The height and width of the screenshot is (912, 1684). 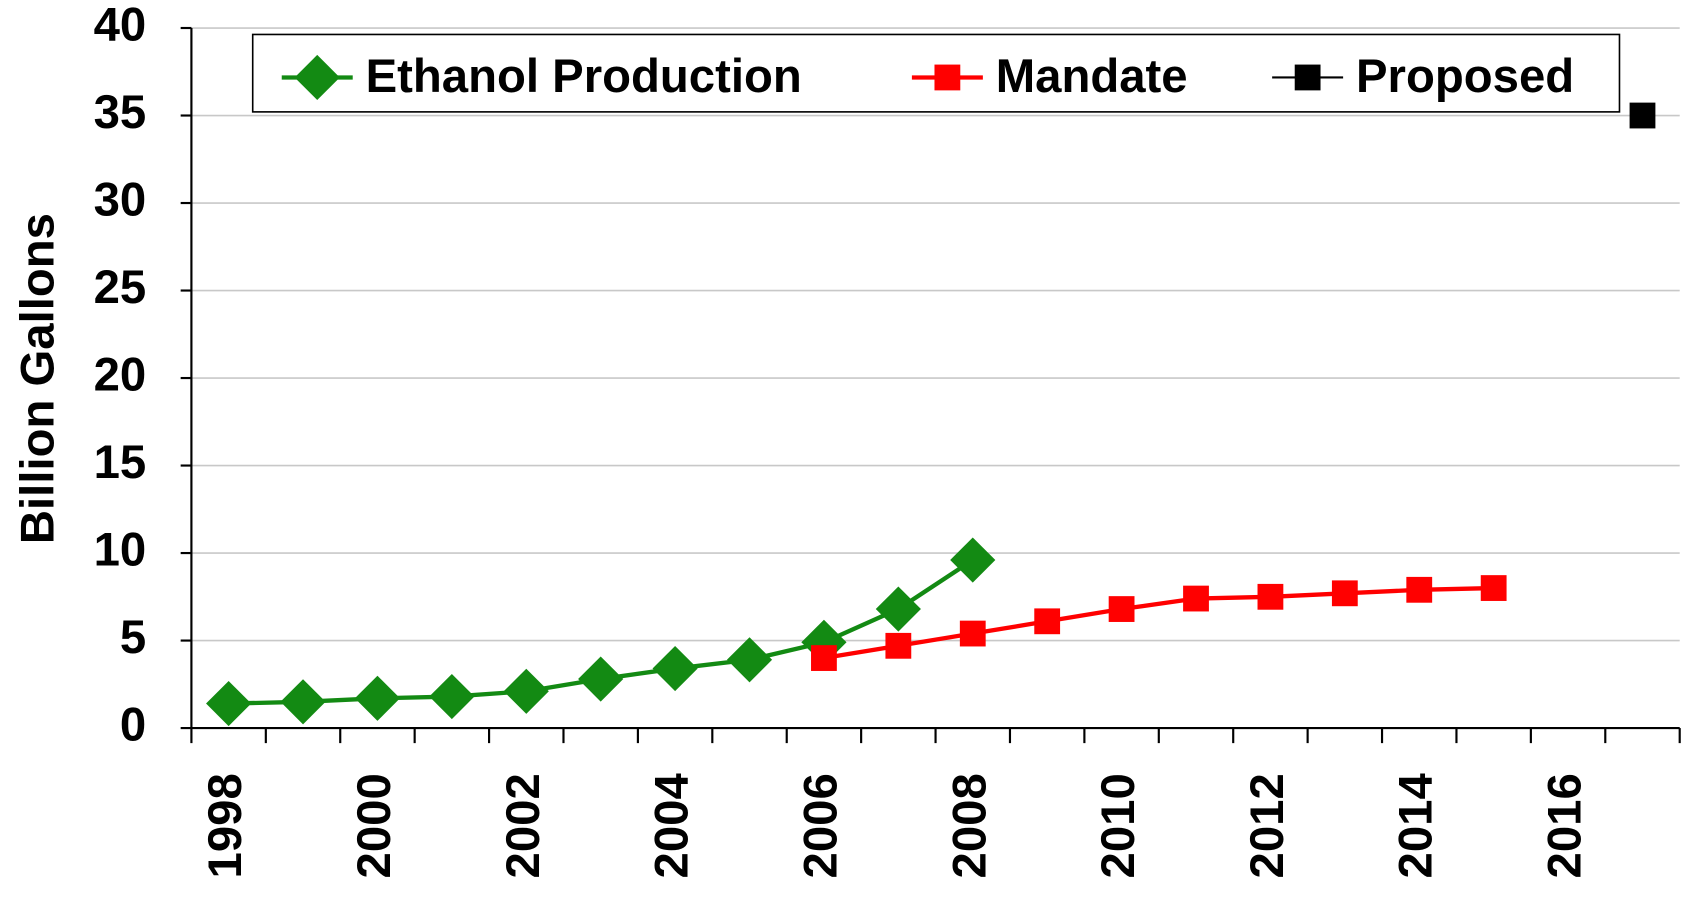 I want to click on x-tick-label: 2012, so click(x=1267, y=825).